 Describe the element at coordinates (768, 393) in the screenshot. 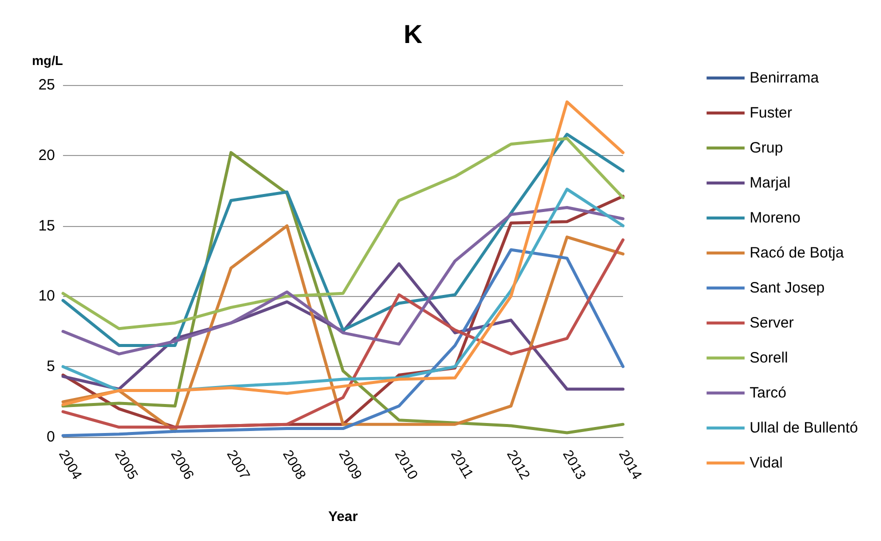

I see `legend-label: Tarcó` at that location.